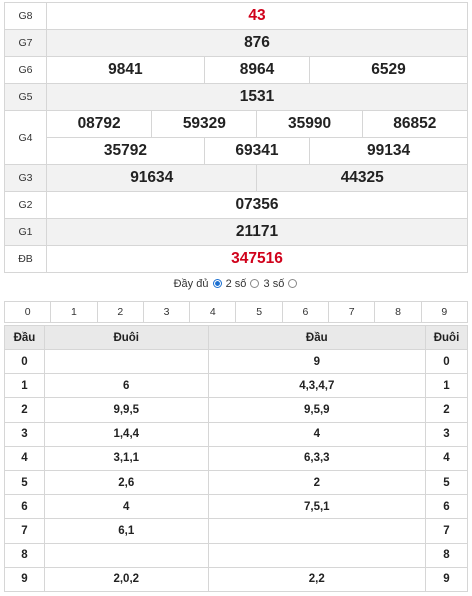 The width and height of the screenshot is (472, 596). Describe the element at coordinates (444, 312) in the screenshot. I see `digit-filter-9: 9` at that location.